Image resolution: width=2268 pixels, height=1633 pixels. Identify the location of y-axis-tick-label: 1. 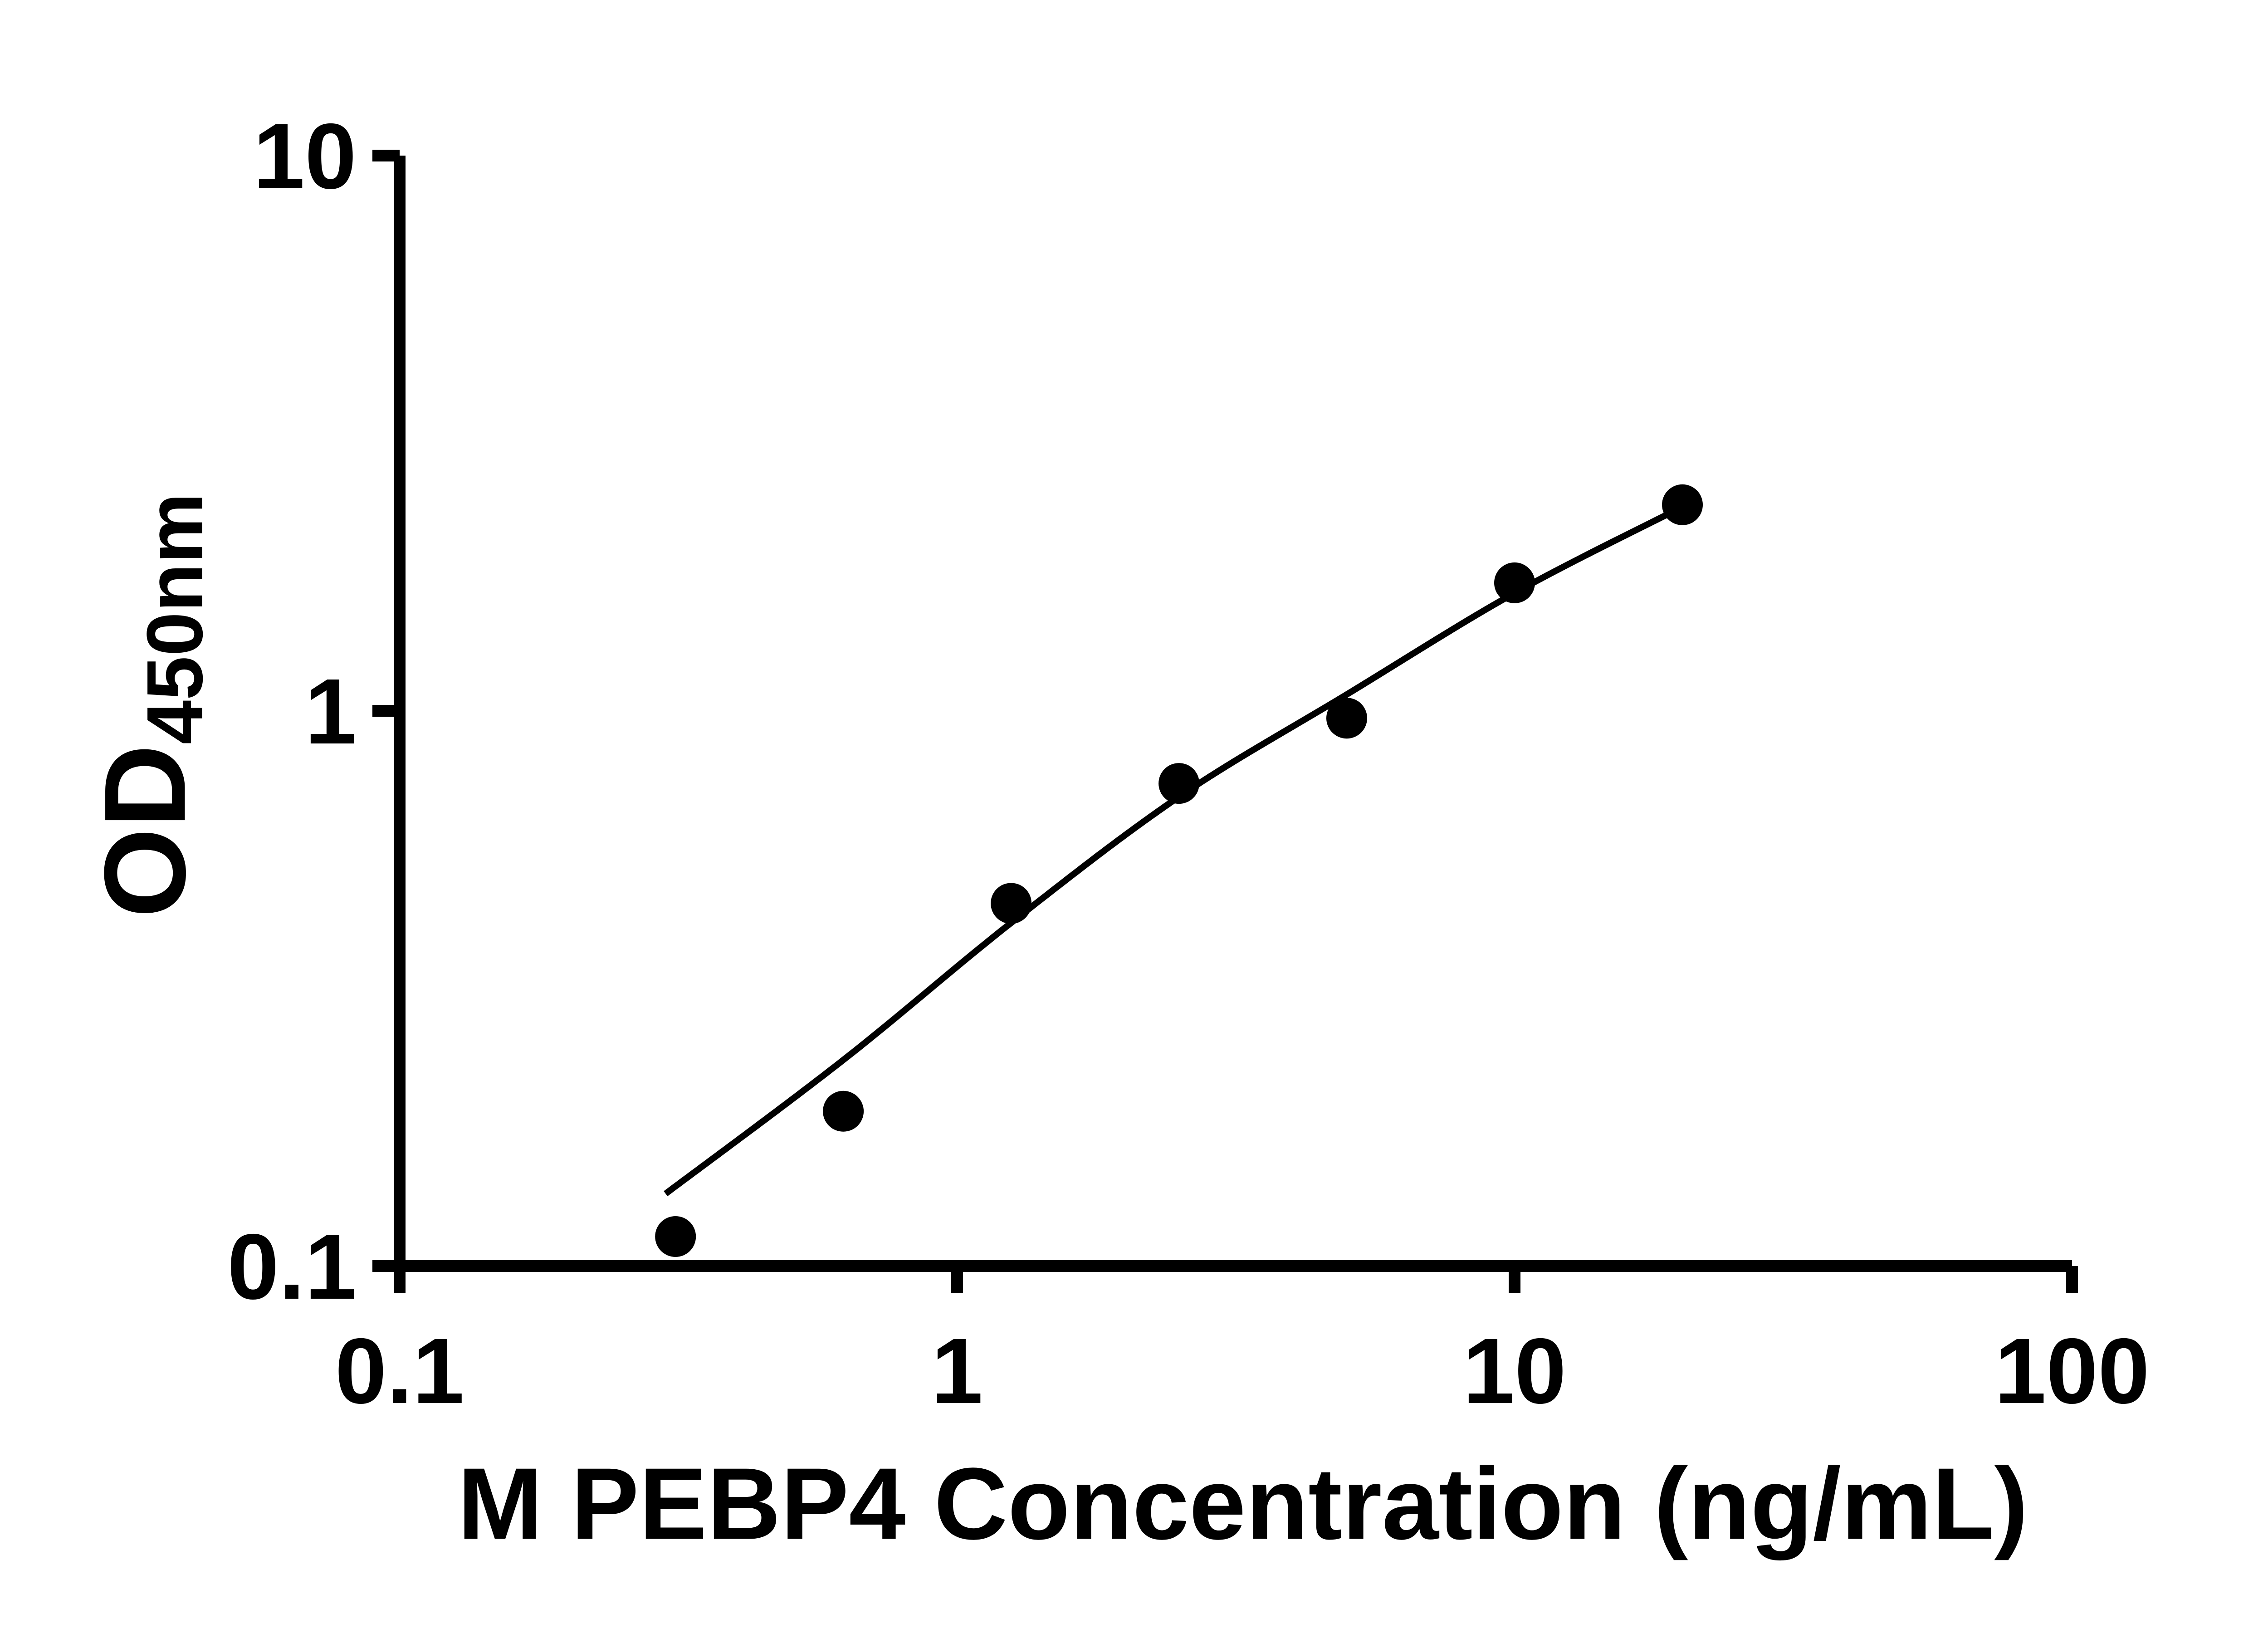
(331, 711).